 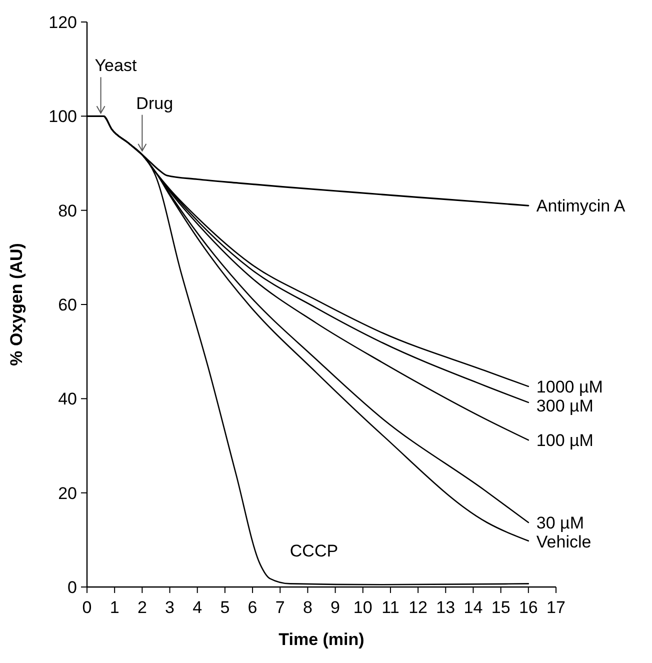 I want to click on y-tick-label: 120, so click(x=62, y=22).